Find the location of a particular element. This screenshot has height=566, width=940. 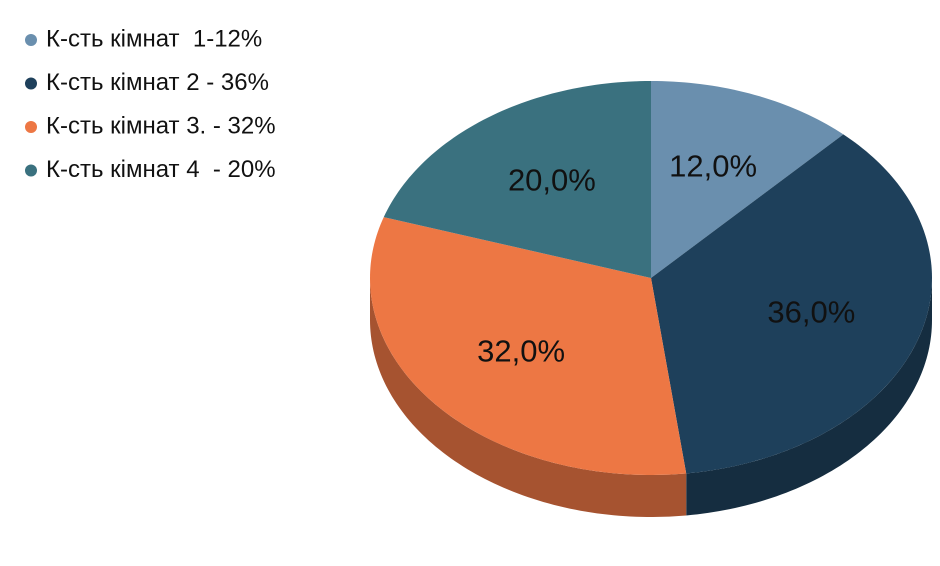

legend-label: К-сть кімнат 1-12% is located at coordinates (154, 38).